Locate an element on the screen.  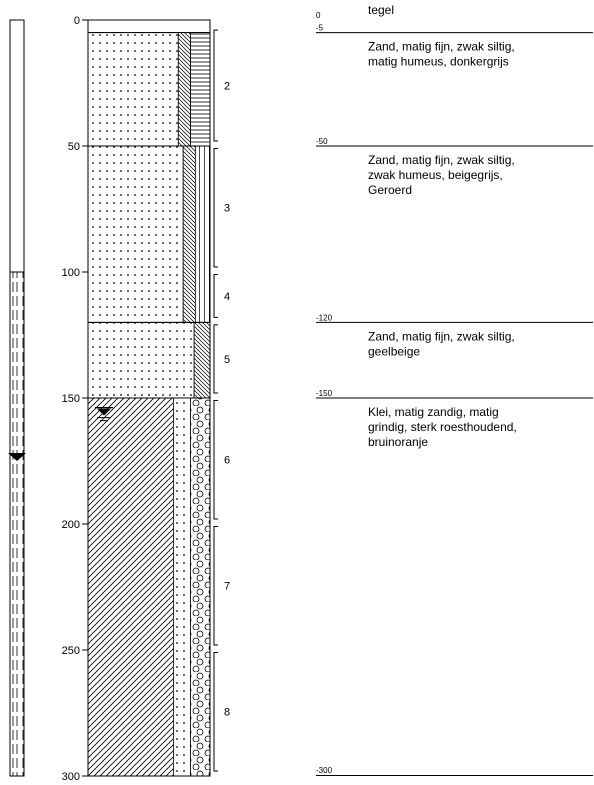
depth-label: -300 is located at coordinates (324, 770).